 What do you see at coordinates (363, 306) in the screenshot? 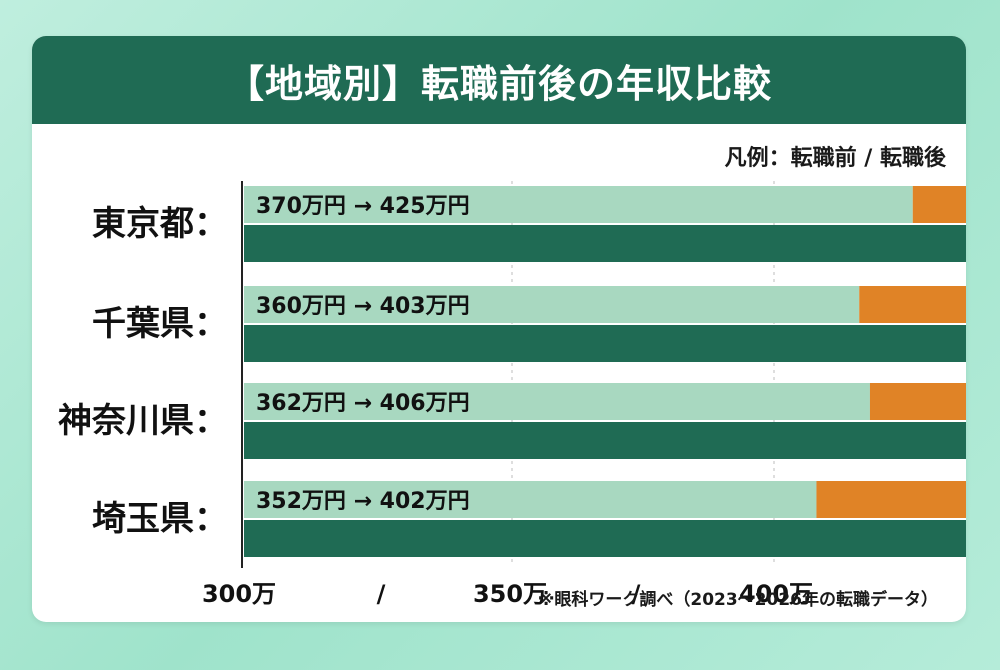
I see `bar-value-label: 360万円 → 403万円` at bounding box center [363, 306].